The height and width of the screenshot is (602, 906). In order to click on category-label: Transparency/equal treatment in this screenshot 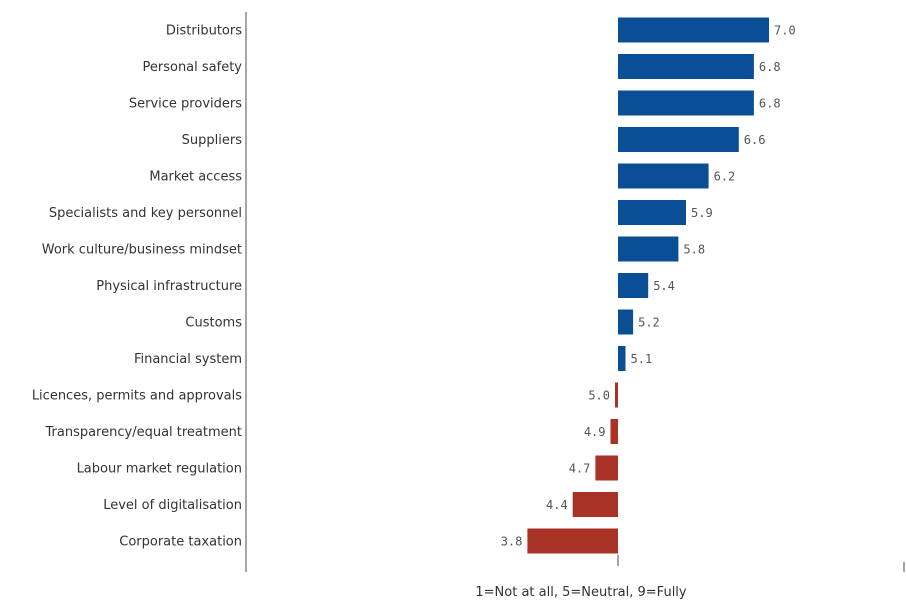, I will do `click(143, 432)`.